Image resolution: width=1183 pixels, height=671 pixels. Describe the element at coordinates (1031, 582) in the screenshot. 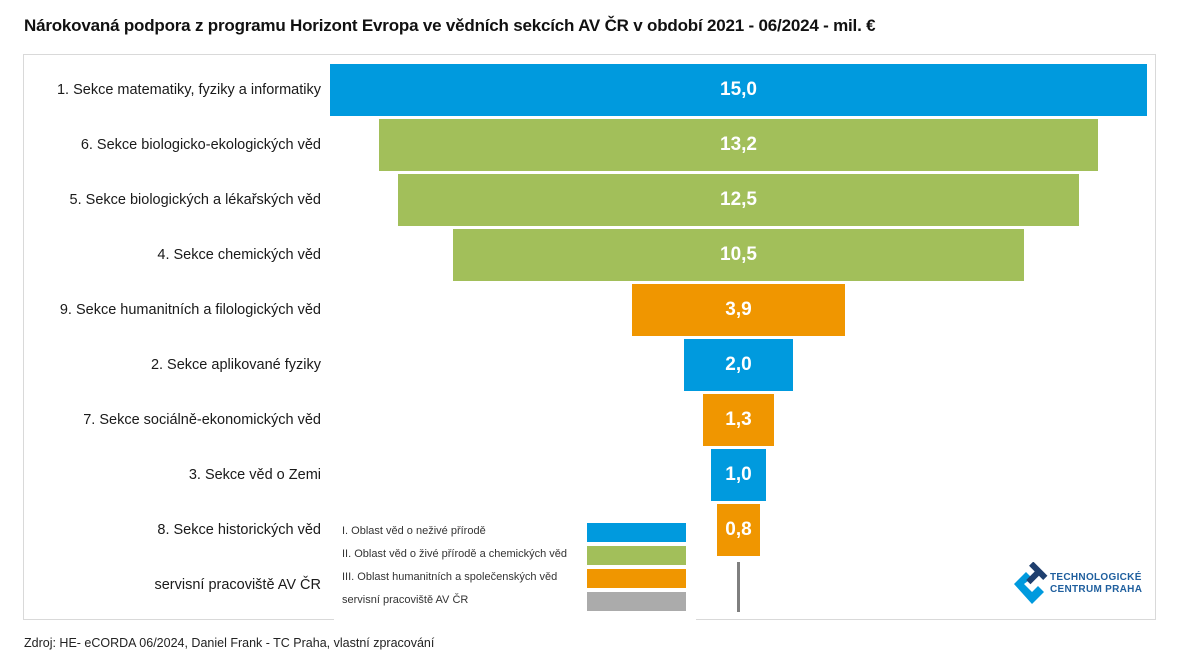

I see `tc-logo-icon` at that location.